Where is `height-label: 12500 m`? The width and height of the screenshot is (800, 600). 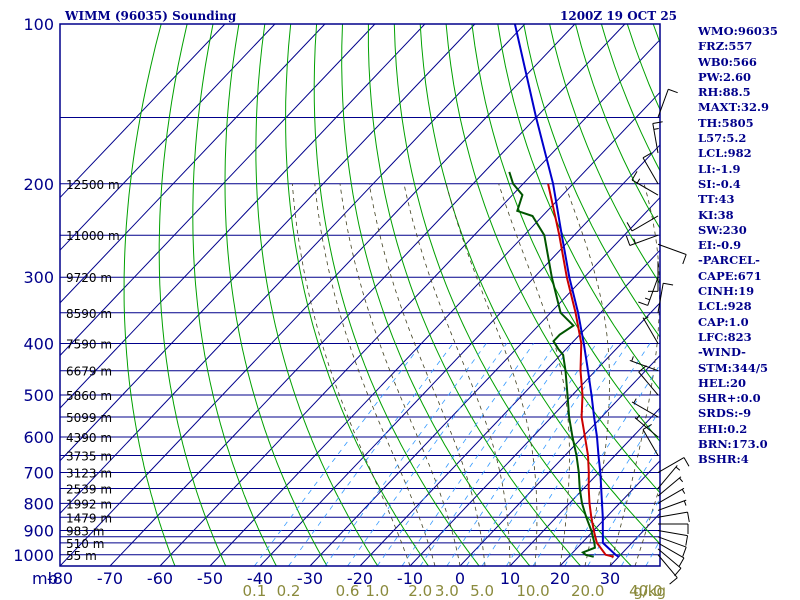 height-label: 12500 m is located at coordinates (93, 185).